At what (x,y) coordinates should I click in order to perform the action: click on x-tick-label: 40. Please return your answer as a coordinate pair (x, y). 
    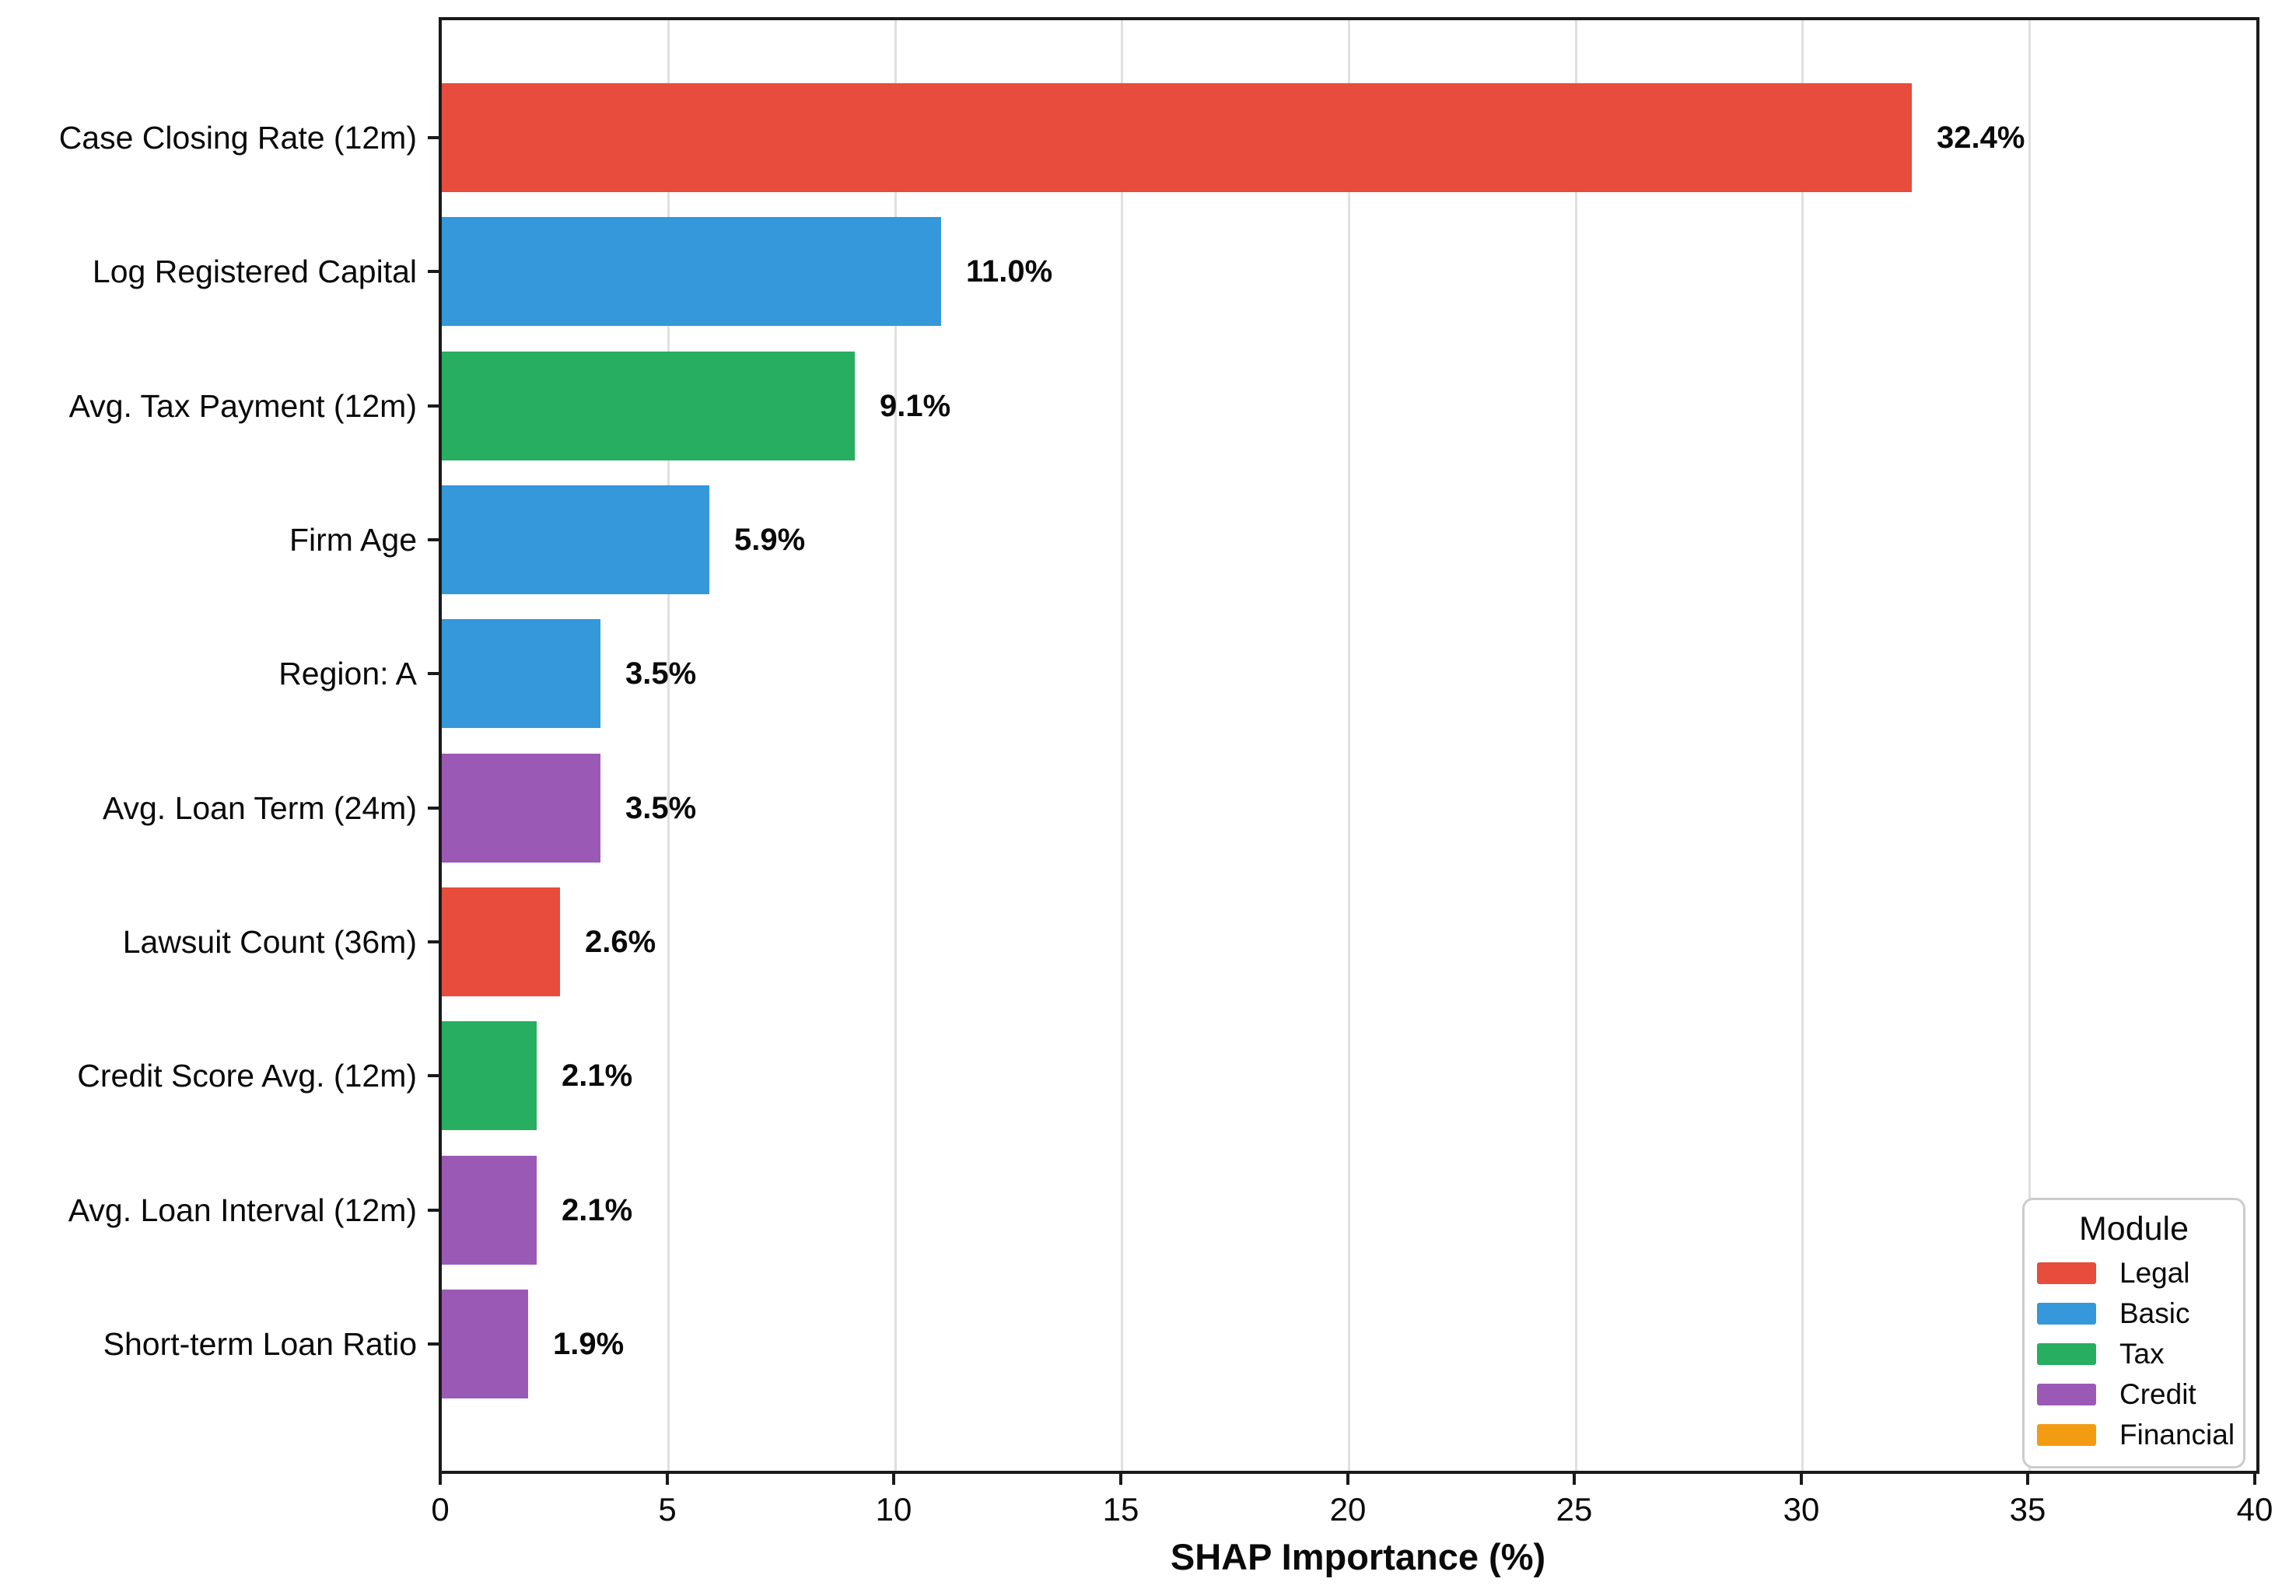
    Looking at the image, I should click on (2254, 1510).